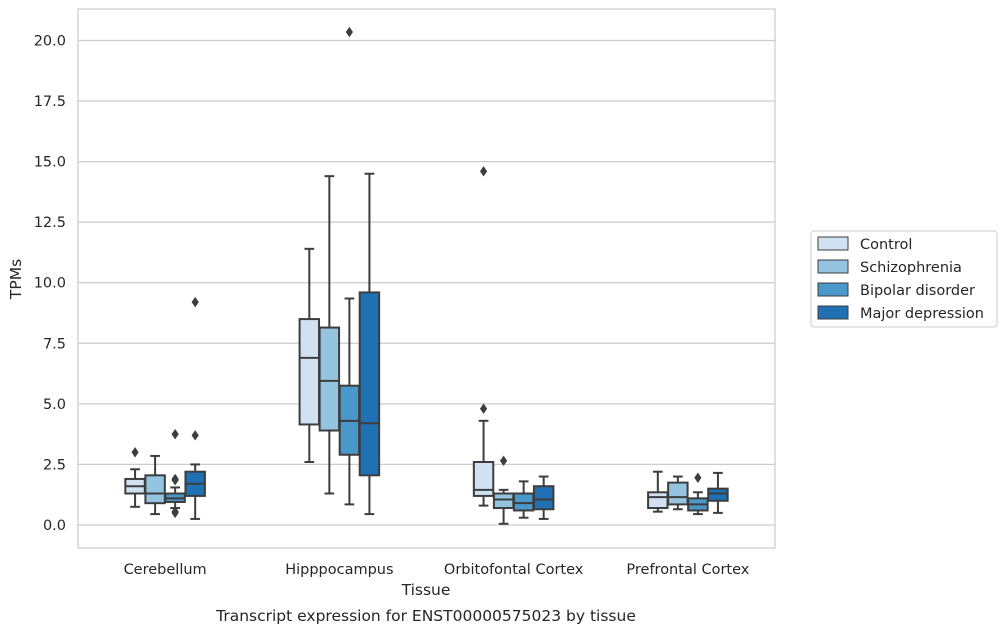 Image resolution: width=1007 pixels, height=634 pixels. What do you see at coordinates (54, 405) in the screenshot?
I see `y-tick-label: 5.0` at bounding box center [54, 405].